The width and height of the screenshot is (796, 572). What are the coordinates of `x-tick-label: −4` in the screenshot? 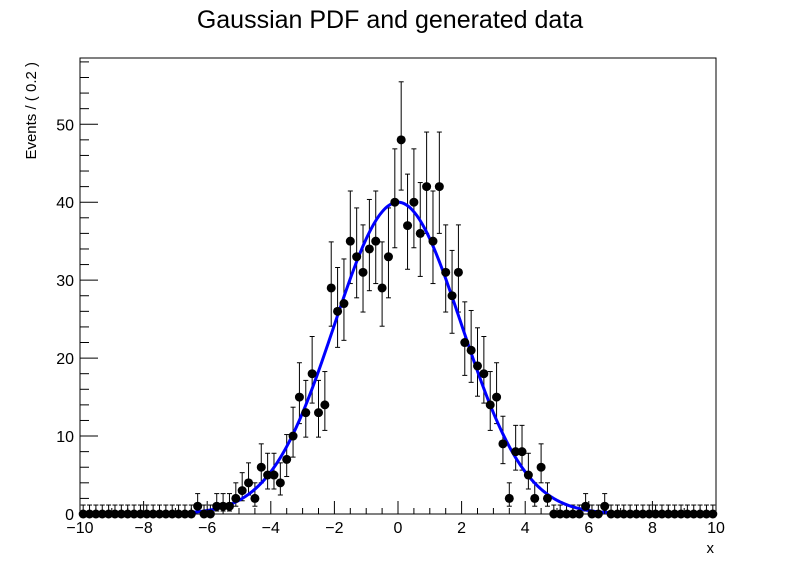 It's located at (271, 528).